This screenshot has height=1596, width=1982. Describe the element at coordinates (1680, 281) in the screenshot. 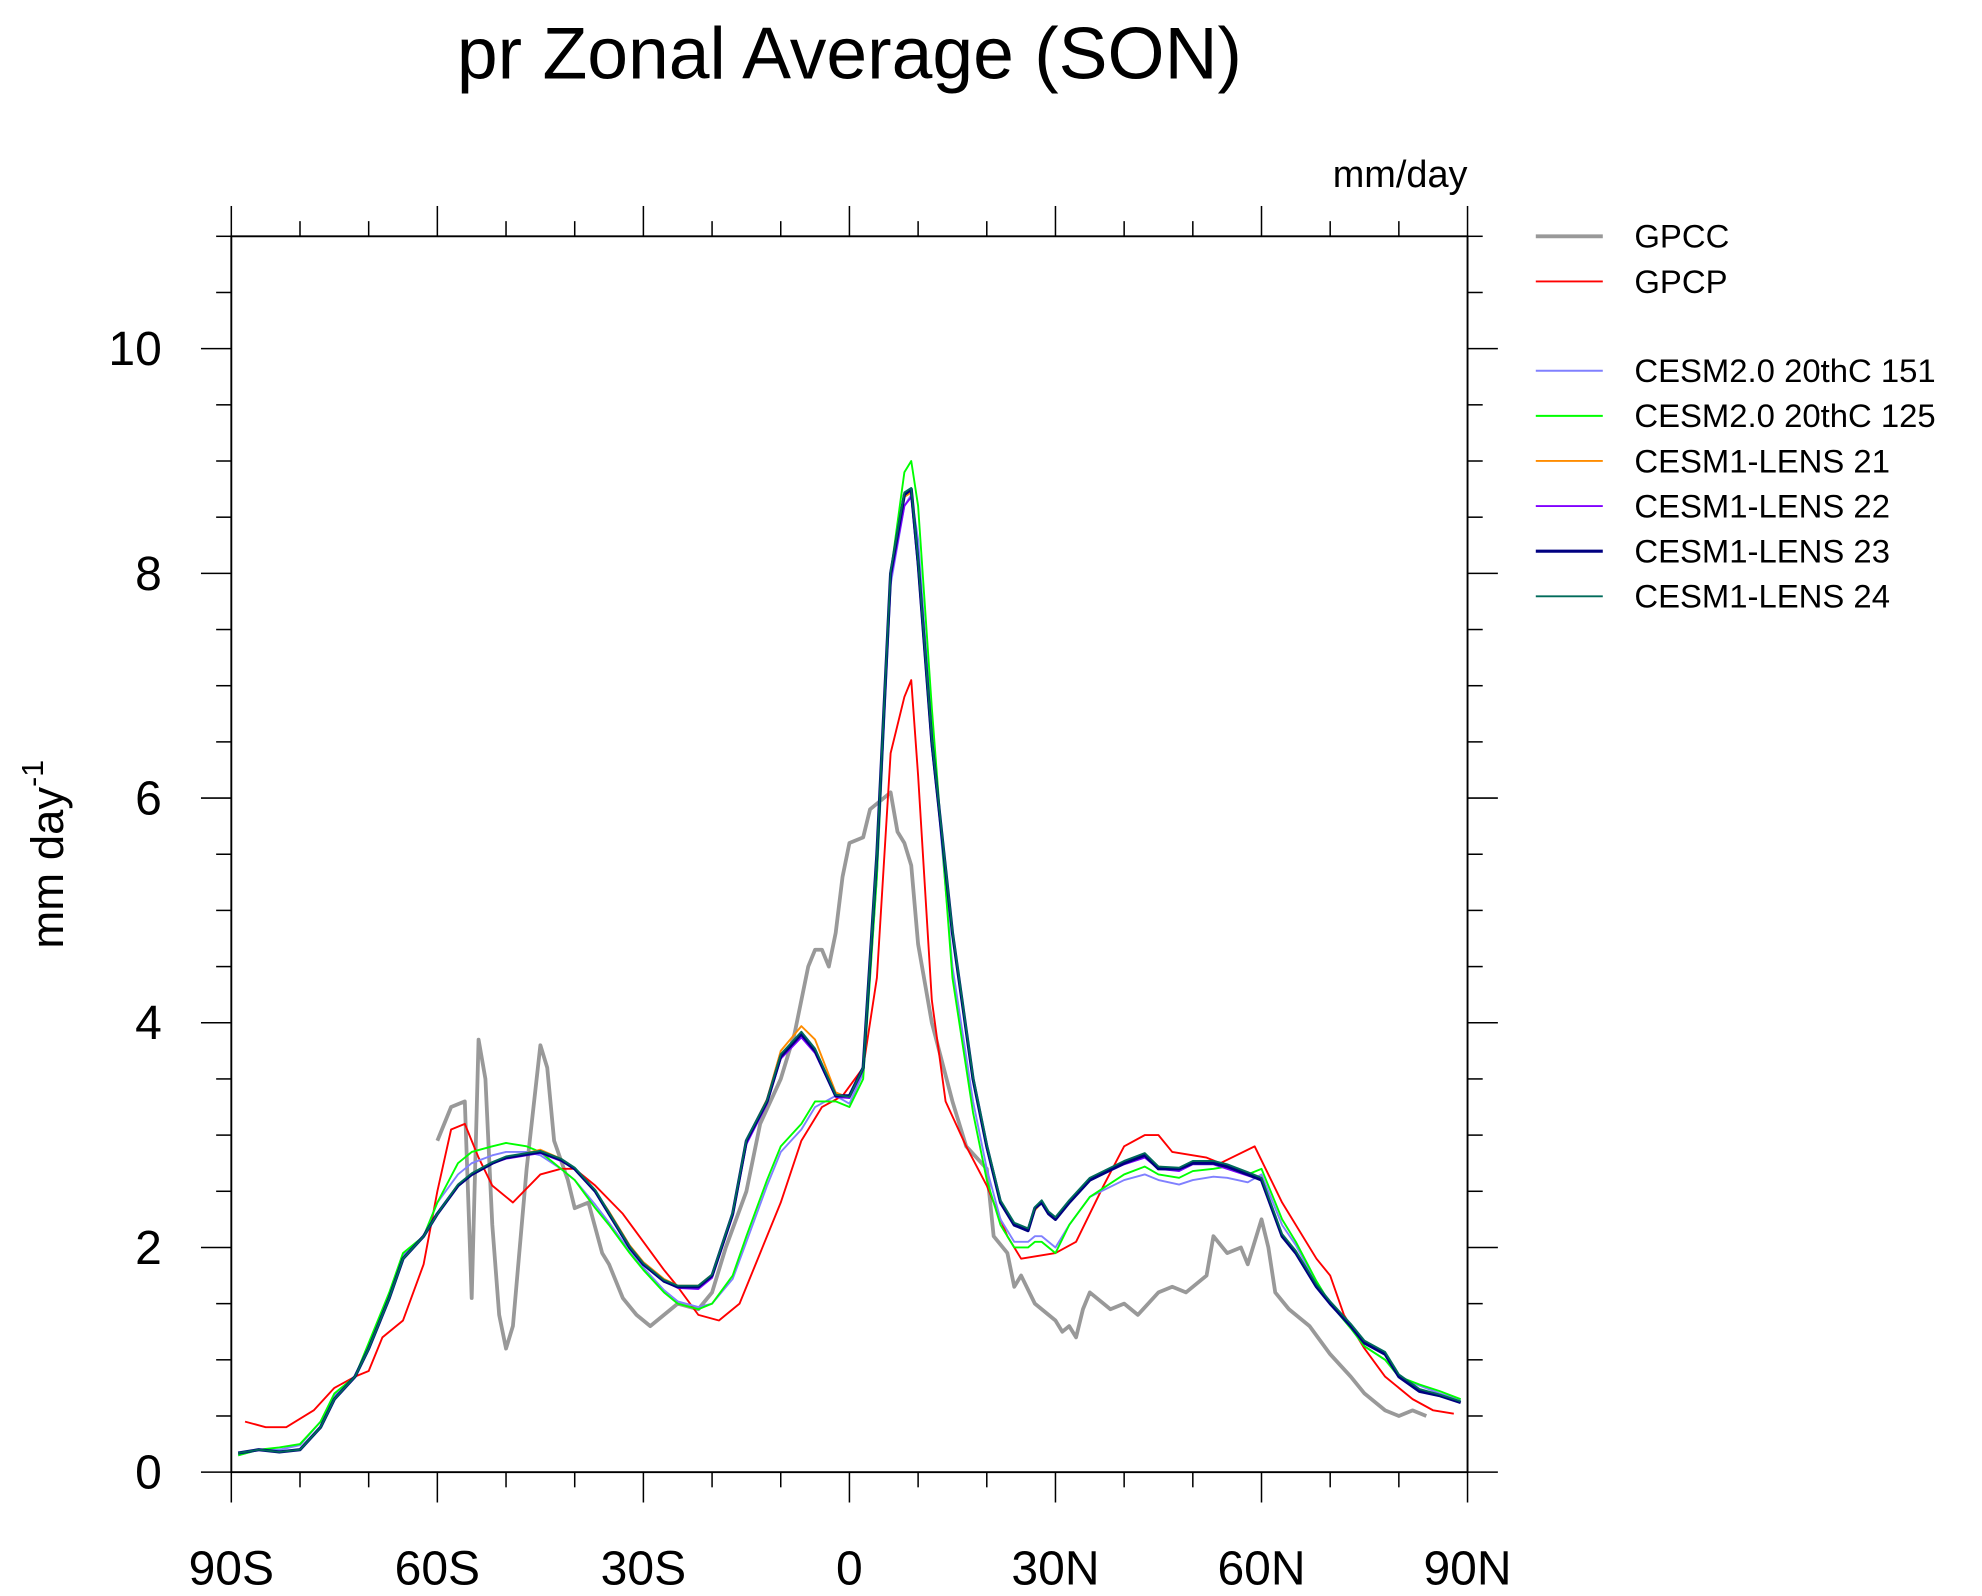

I see `legend-label: GPCP` at that location.